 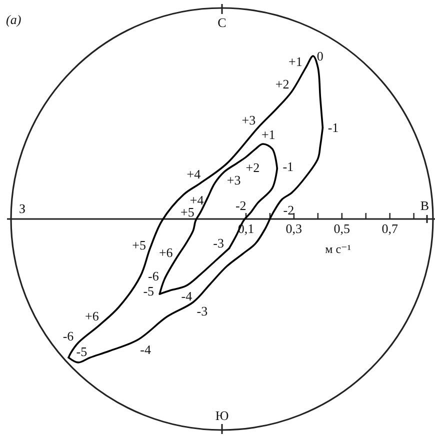 What do you see at coordinates (14, 19) in the screenshot?
I see `chart-title: (a)` at bounding box center [14, 19].